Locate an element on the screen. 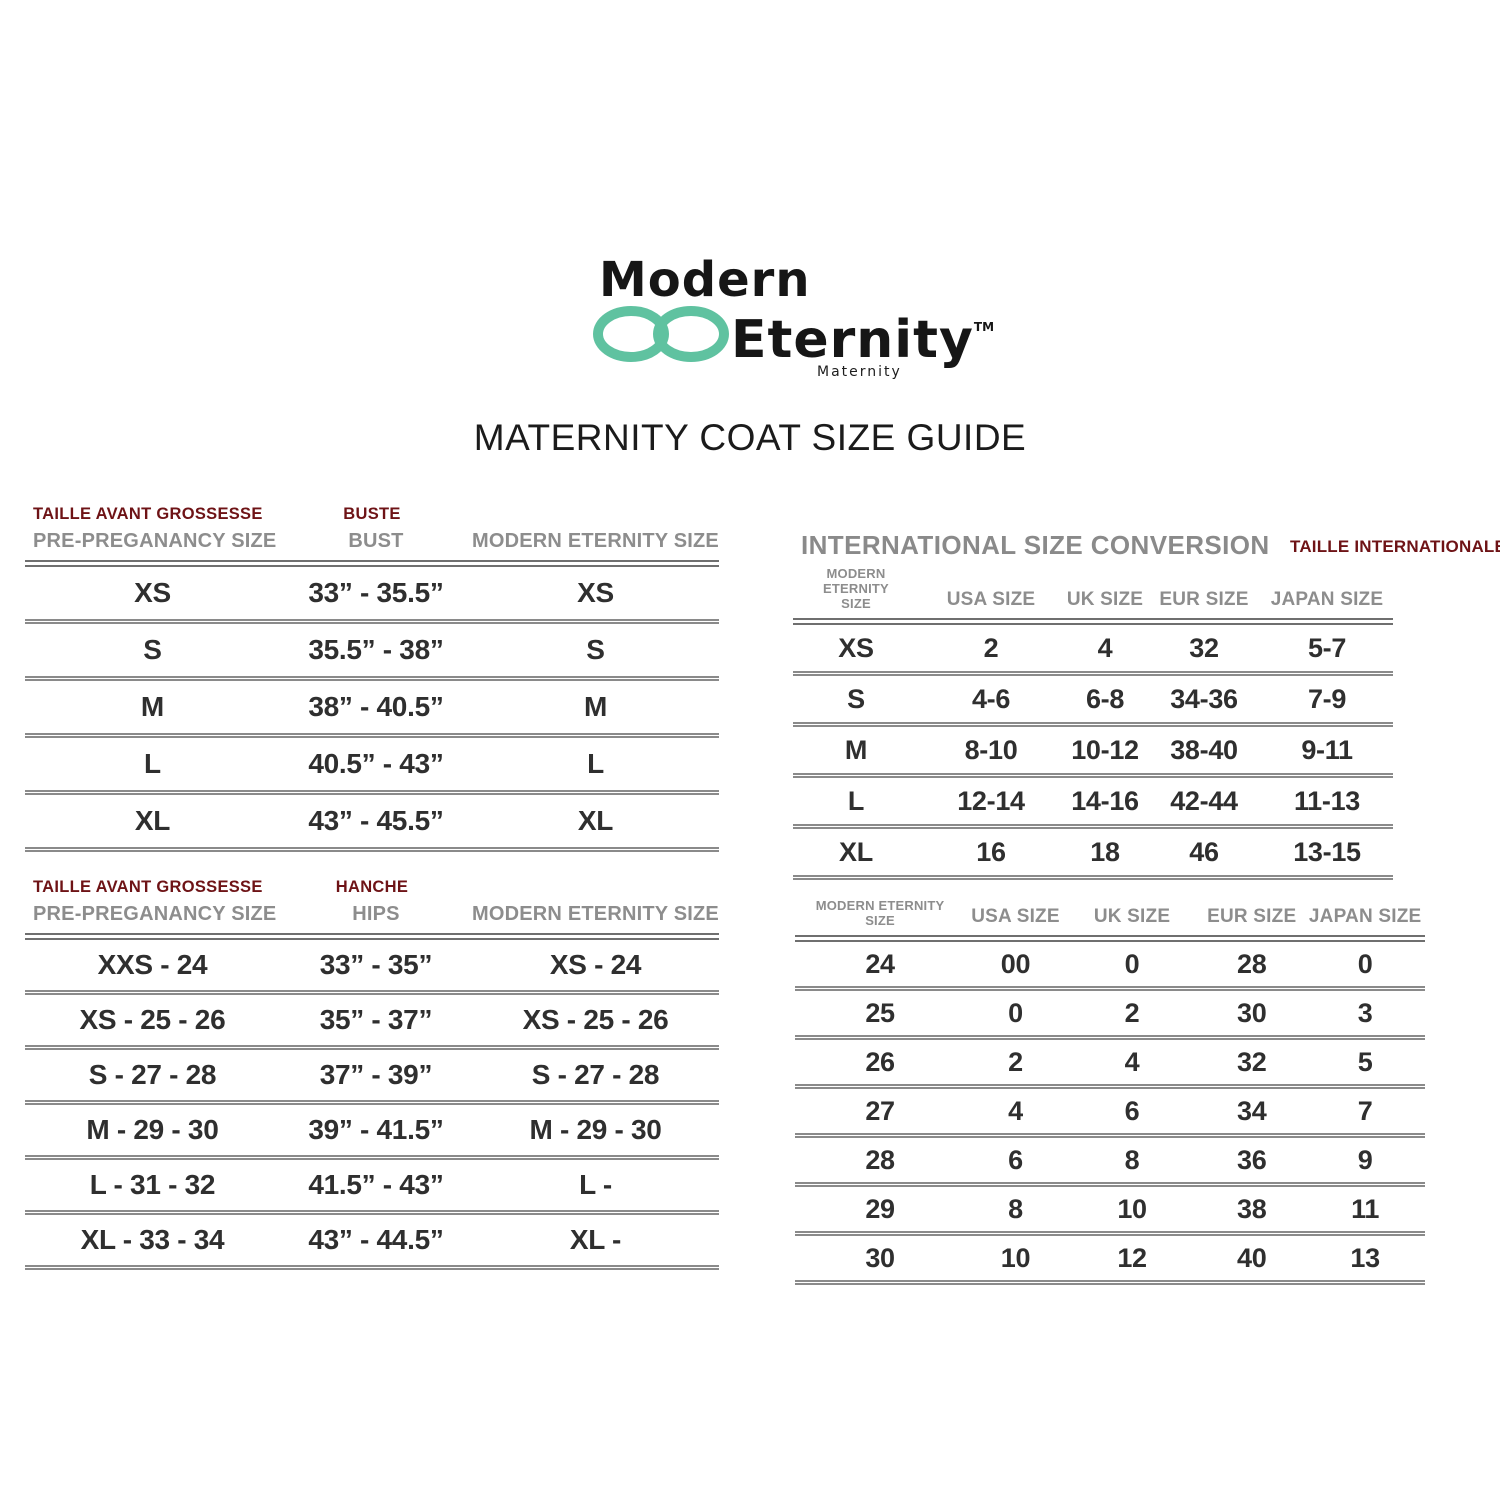 The width and height of the screenshot is (1500, 1500). french-labels: TAILLE AVANT GROSSESSE HANCHE is located at coordinates (372, 887).